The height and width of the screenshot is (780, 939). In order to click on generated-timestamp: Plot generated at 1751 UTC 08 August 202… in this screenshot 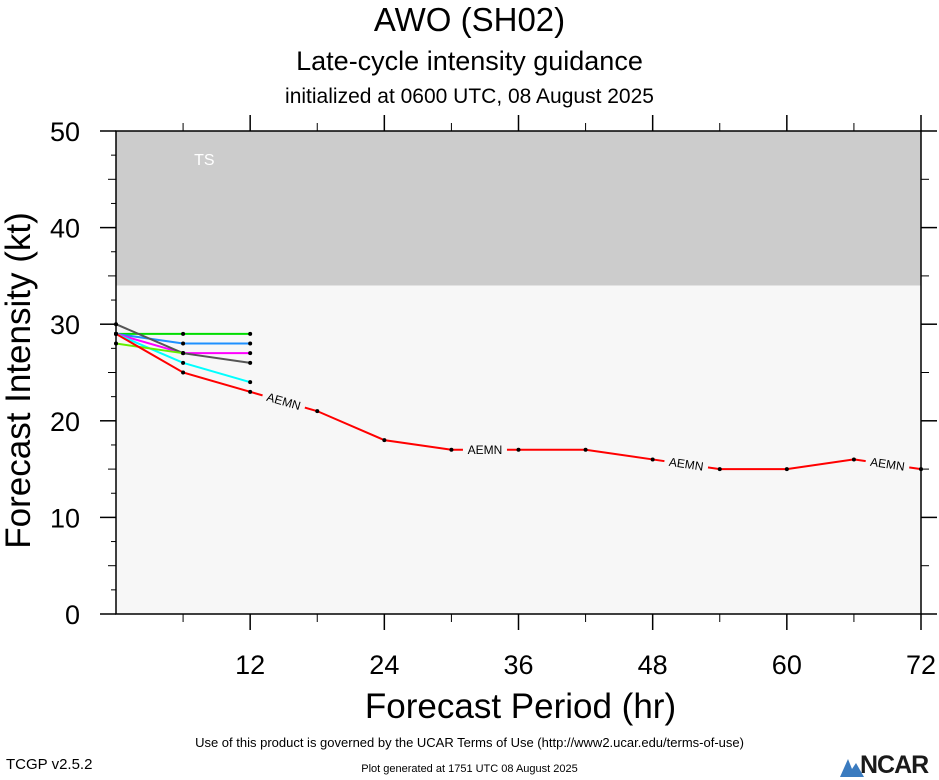, I will do `click(469, 769)`.